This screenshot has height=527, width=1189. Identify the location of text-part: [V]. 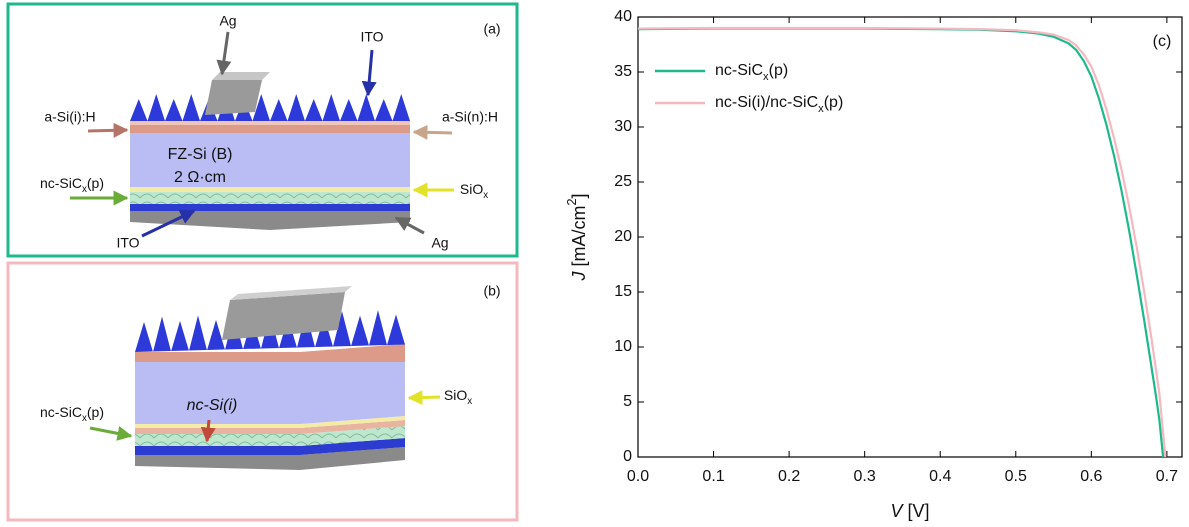
(916, 511).